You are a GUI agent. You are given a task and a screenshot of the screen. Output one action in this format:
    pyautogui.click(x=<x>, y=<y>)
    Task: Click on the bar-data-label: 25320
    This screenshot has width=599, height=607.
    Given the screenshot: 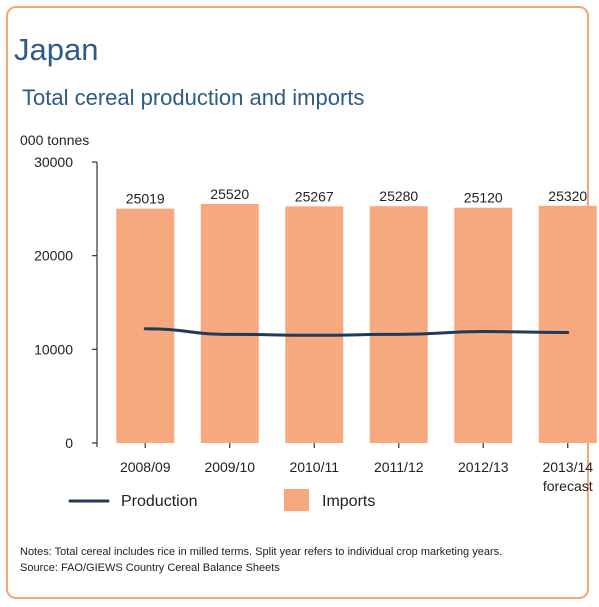 What is the action you would take?
    pyautogui.click(x=567, y=196)
    